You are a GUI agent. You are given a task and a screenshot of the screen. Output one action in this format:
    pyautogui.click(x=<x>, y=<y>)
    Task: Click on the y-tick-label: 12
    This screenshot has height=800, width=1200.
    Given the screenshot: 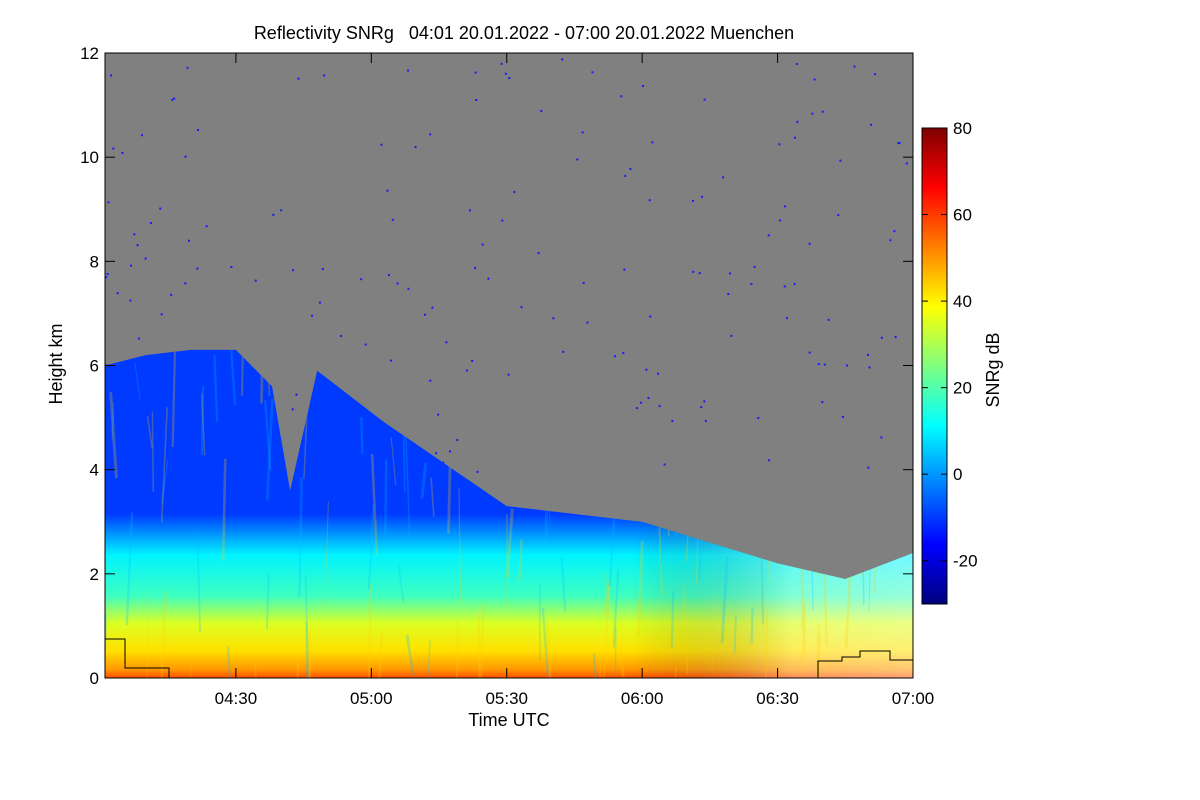 What is the action you would take?
    pyautogui.click(x=89, y=53)
    